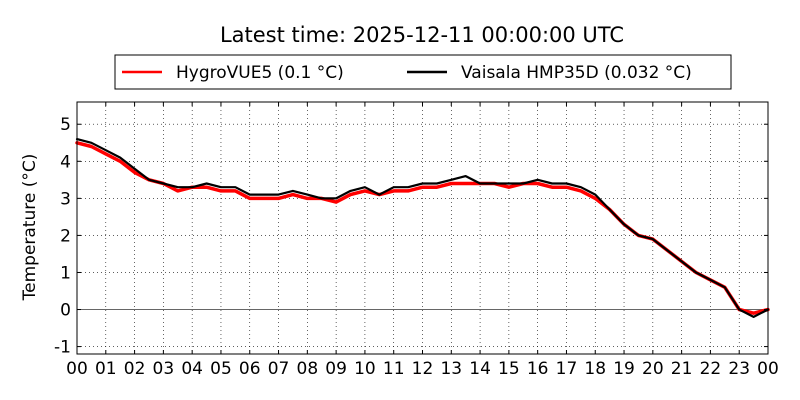  What do you see at coordinates (653, 369) in the screenshot?
I see `x-tick-label: 20` at bounding box center [653, 369].